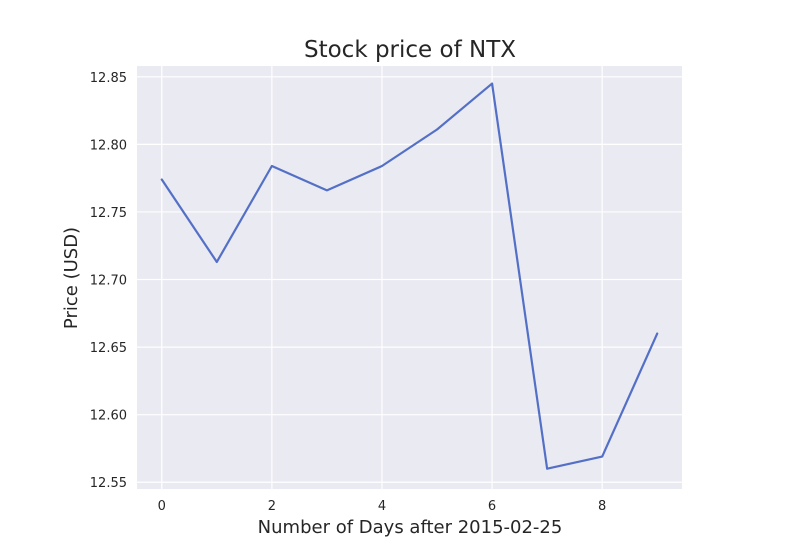 Image resolution: width=800 pixels, height=550 pixels. I want to click on x-tick-labels: 0 2 4 6 8, so click(382, 506).